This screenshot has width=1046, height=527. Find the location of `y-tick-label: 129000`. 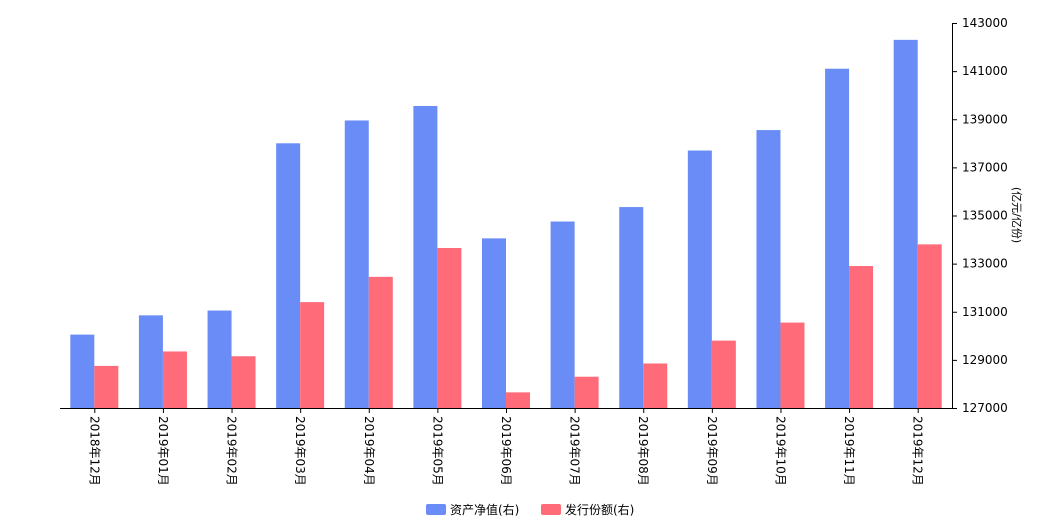

y-tick-label: 129000 is located at coordinates (985, 360).